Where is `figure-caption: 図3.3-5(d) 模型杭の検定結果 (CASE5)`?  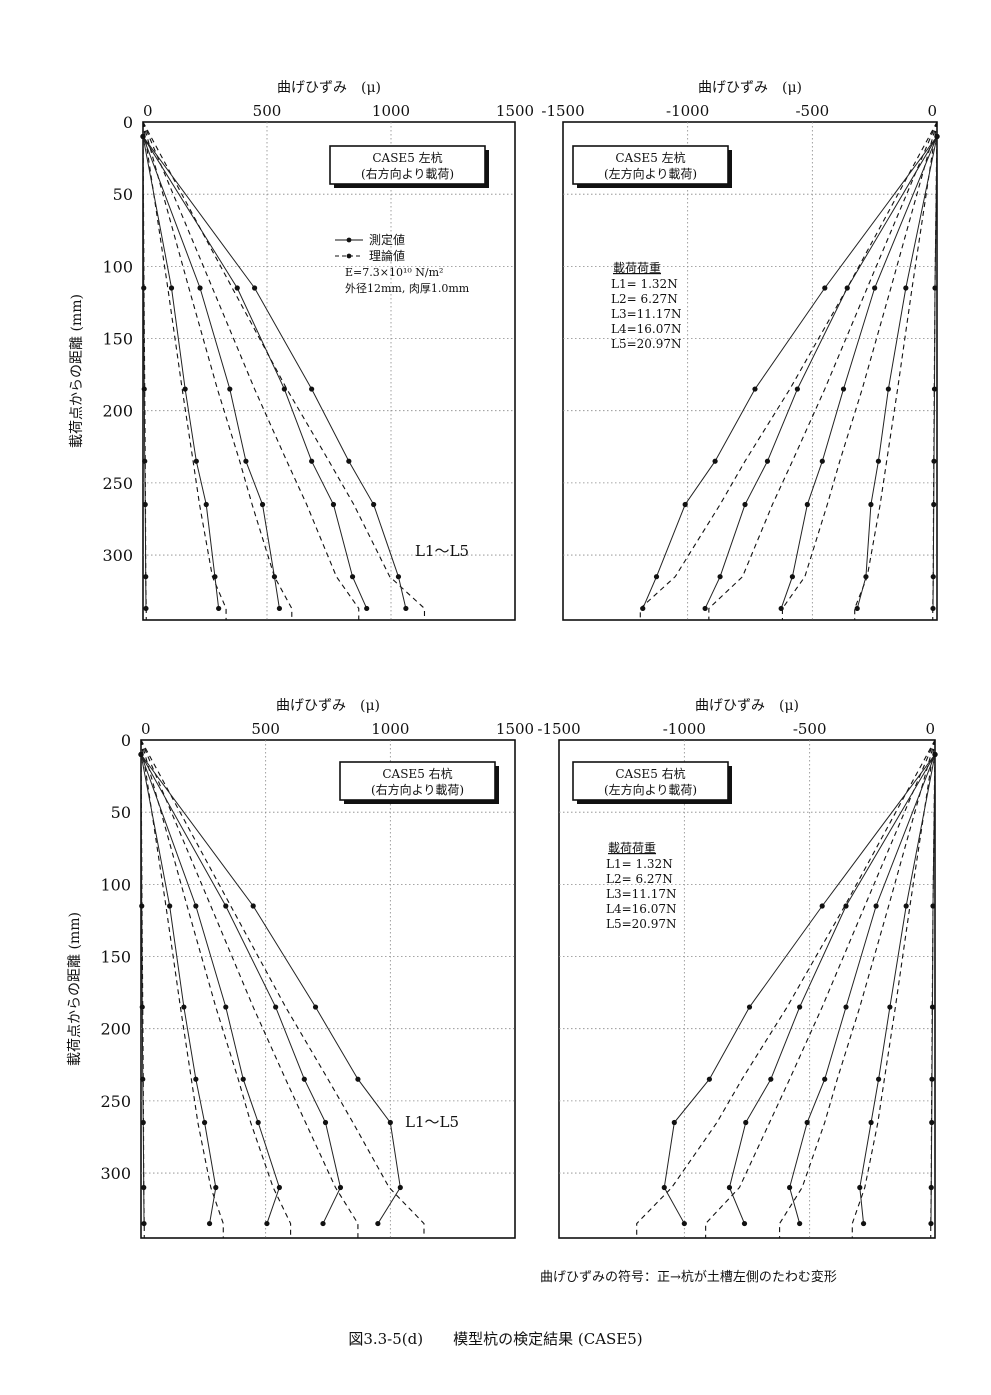
figure-caption: 図3.3-5(d) 模型杭の検定結果 (CASE5) is located at coordinates (495, 1339).